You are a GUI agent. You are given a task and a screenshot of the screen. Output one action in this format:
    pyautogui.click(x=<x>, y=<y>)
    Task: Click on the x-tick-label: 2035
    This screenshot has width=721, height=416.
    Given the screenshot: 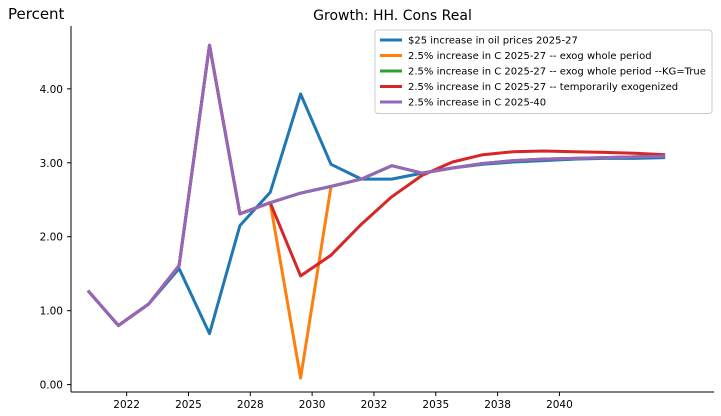 What is the action you would take?
    pyautogui.click(x=435, y=405)
    